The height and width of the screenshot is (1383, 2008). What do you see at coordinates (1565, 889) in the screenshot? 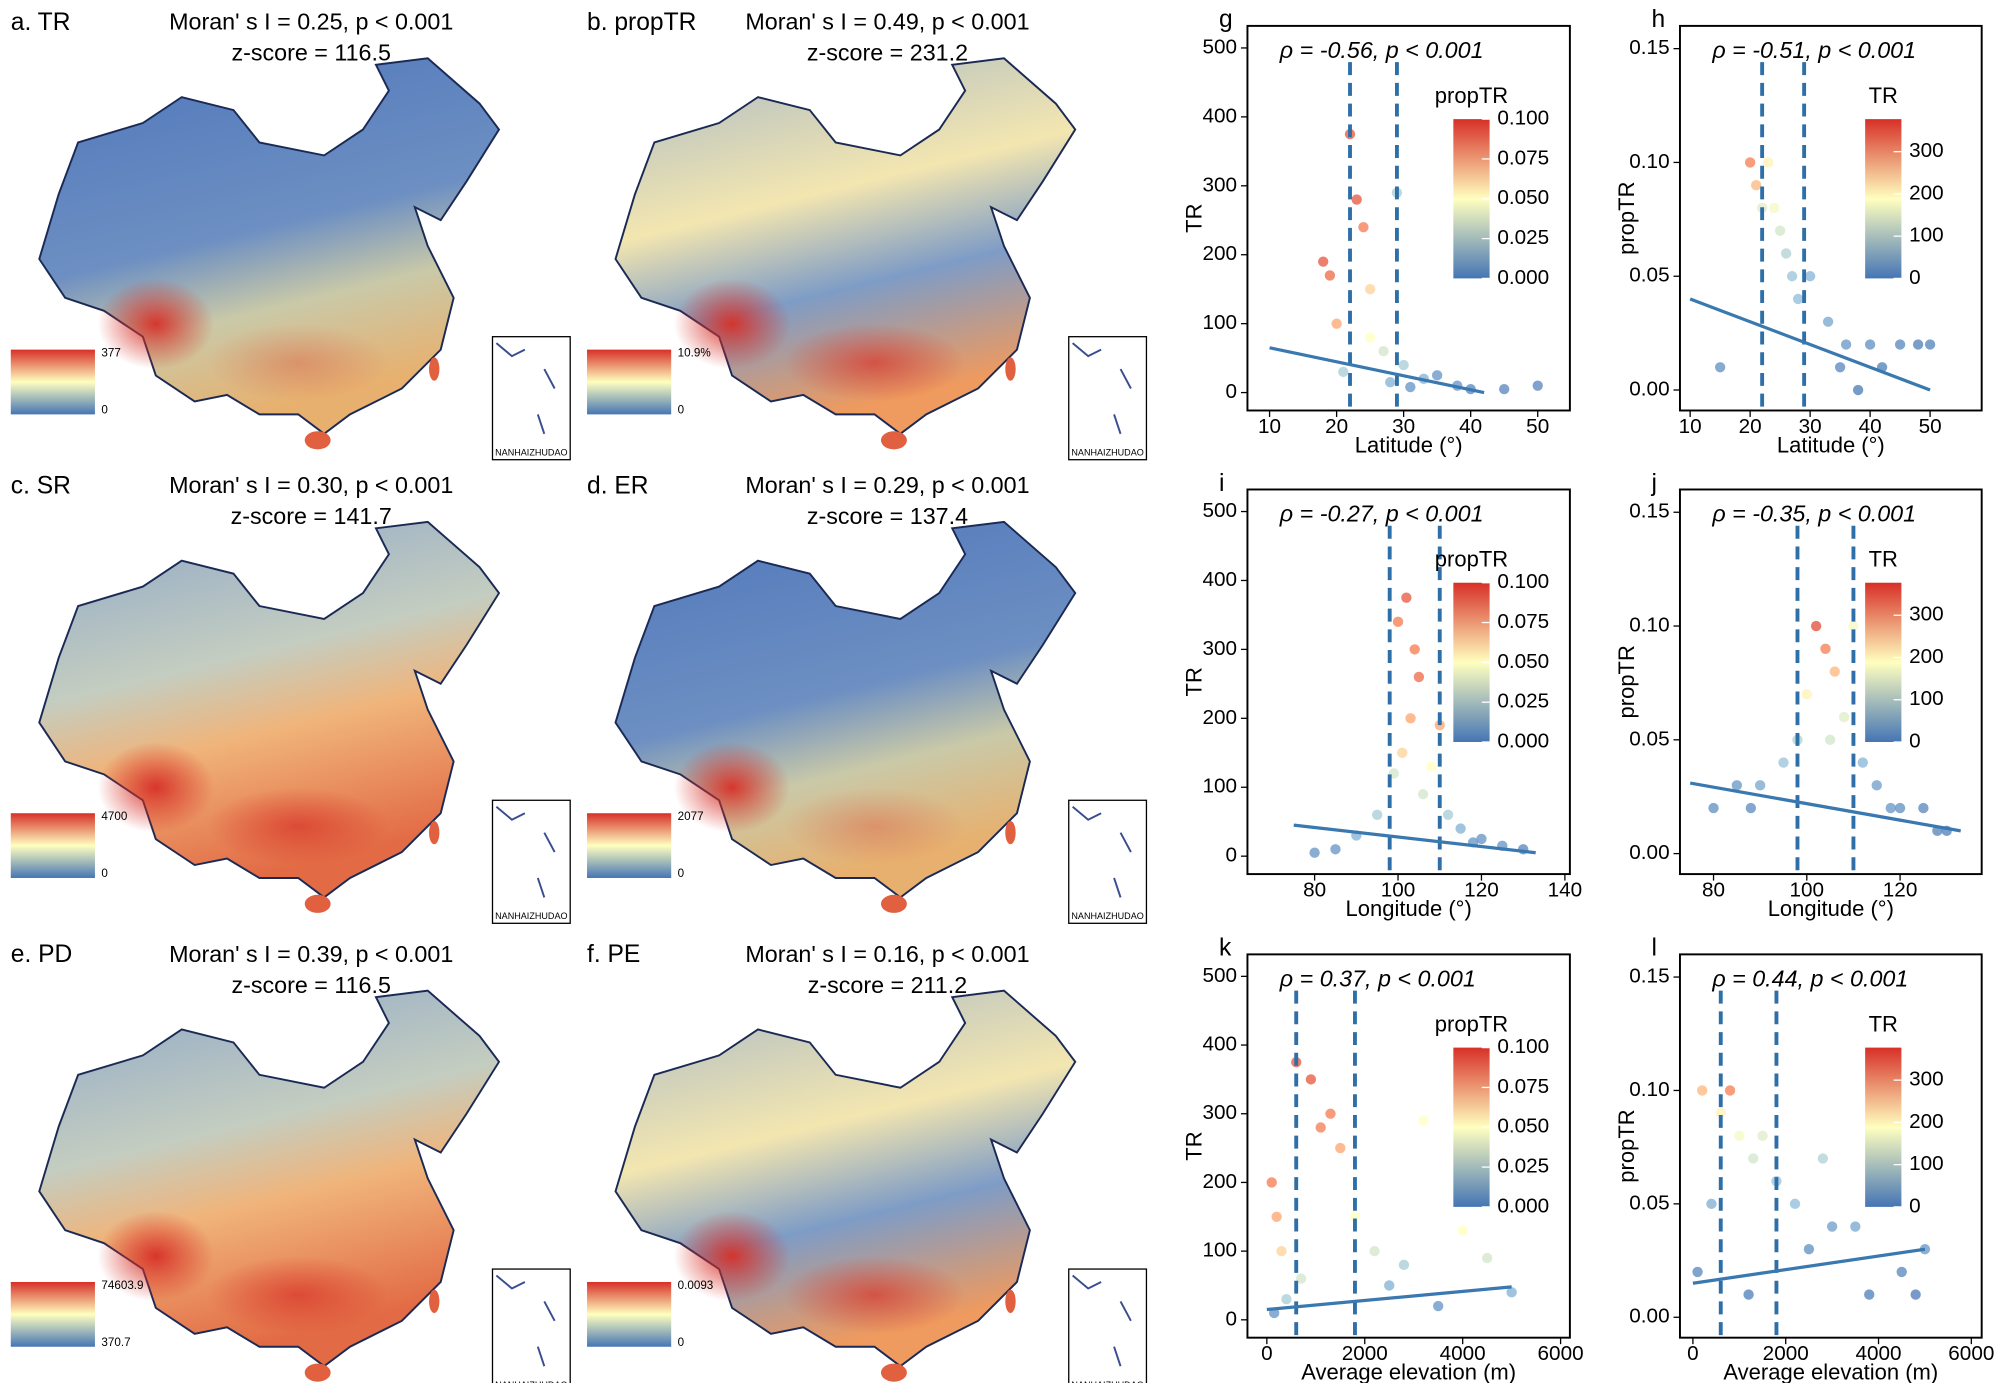
I see `x-tick-label: 140` at bounding box center [1565, 889].